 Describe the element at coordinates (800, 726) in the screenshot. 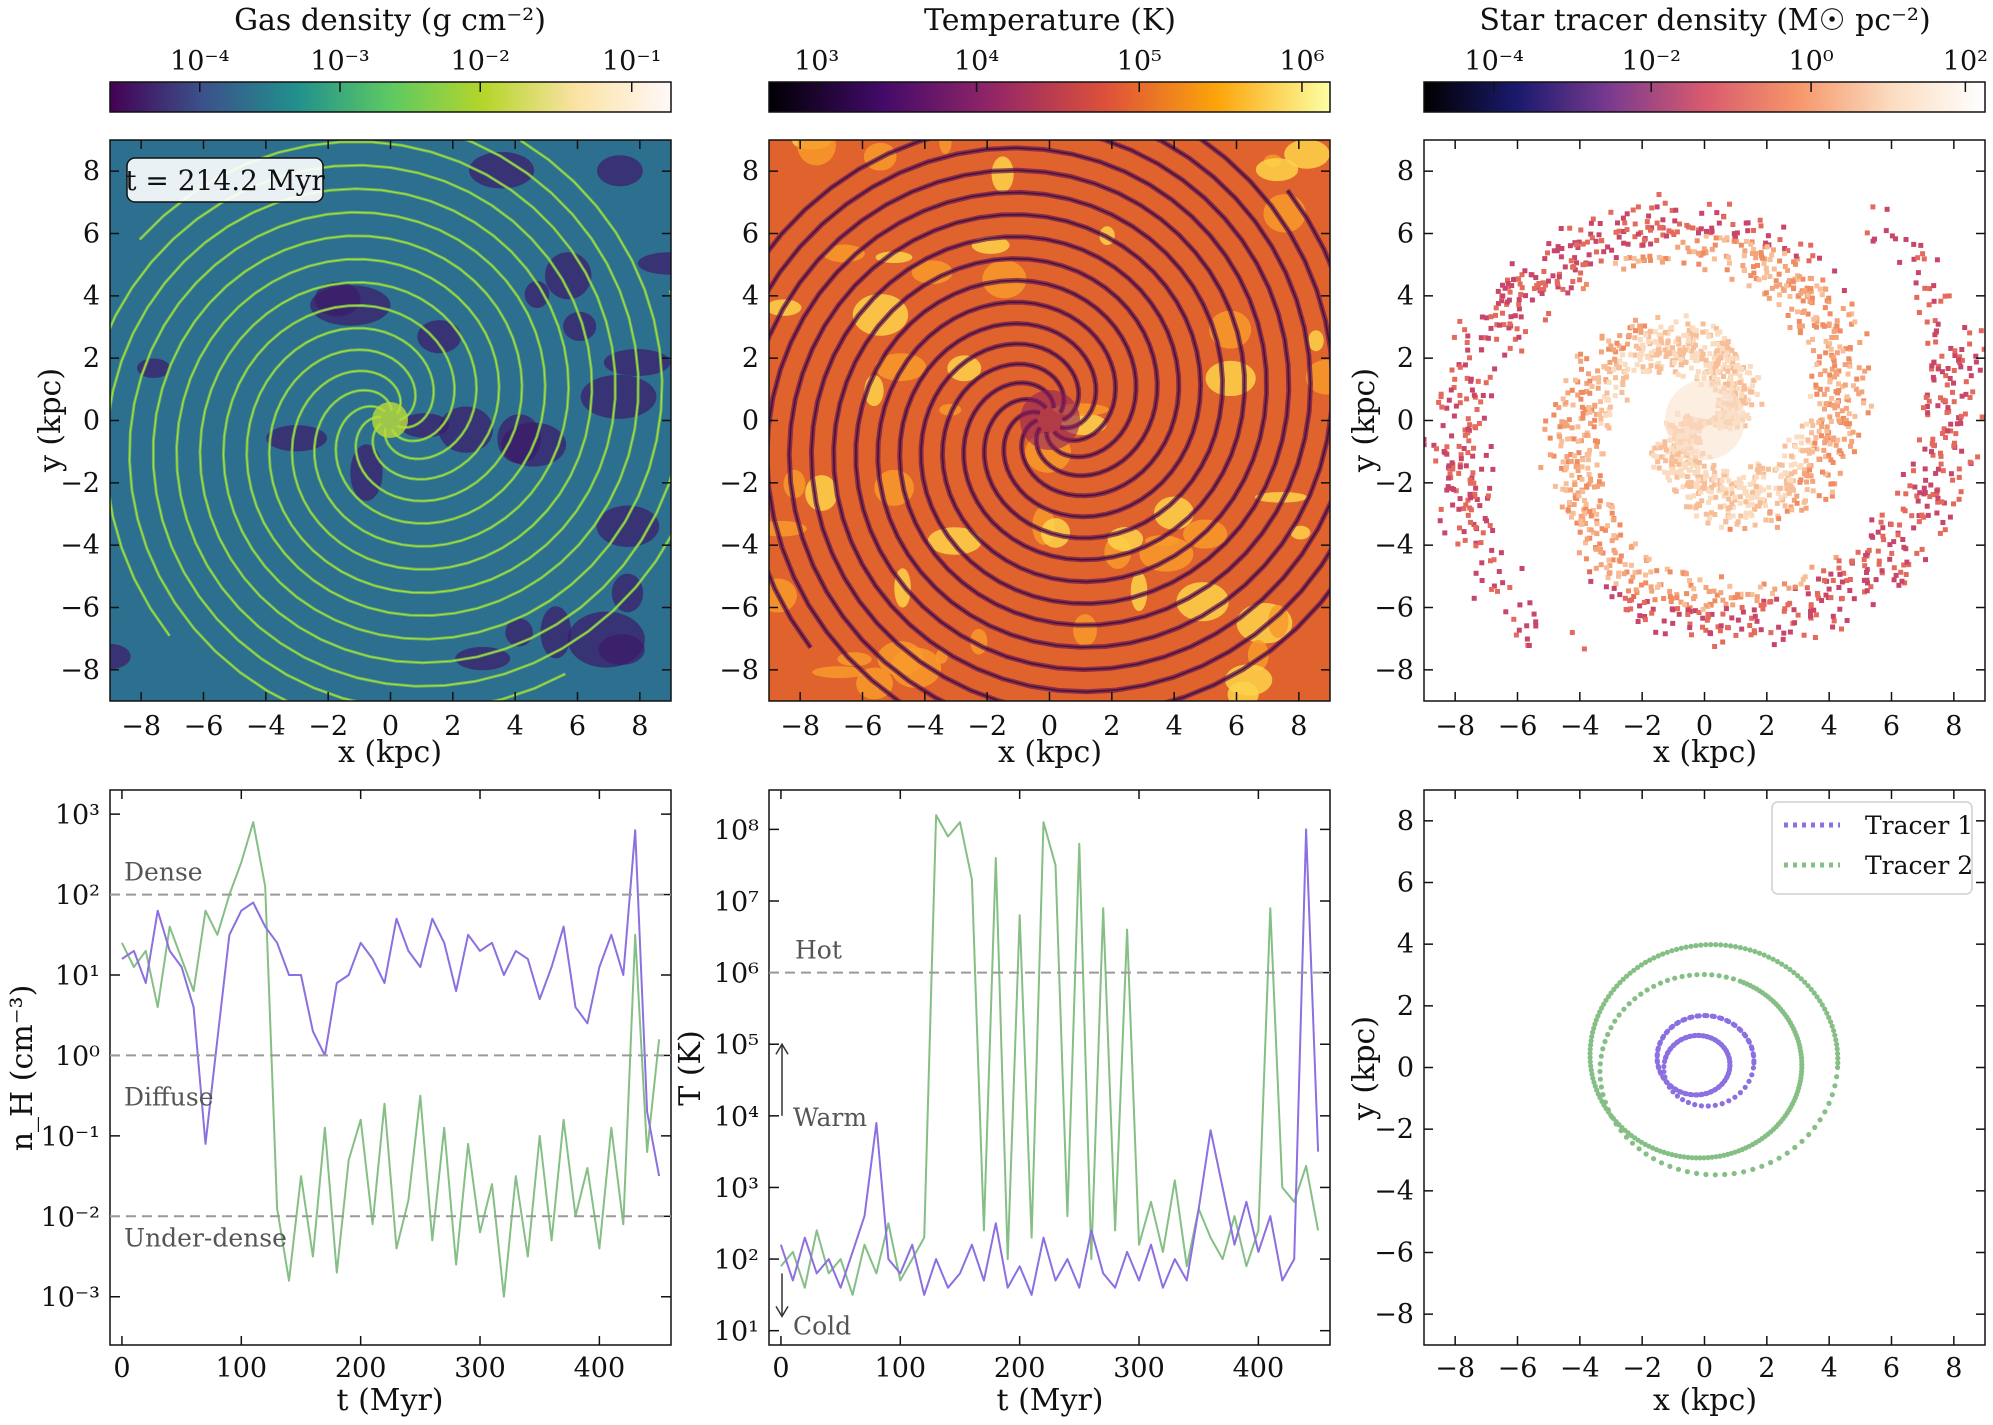

I see `x-tick-label: −8` at that location.